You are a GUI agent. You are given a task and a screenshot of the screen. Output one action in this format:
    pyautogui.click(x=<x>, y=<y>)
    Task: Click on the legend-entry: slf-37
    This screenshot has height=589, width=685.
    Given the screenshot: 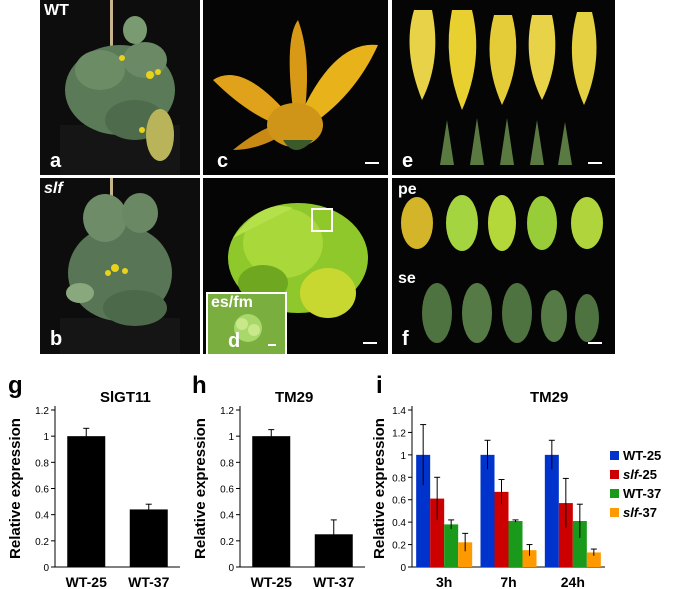 What is the action you would take?
    pyautogui.click(x=640, y=512)
    